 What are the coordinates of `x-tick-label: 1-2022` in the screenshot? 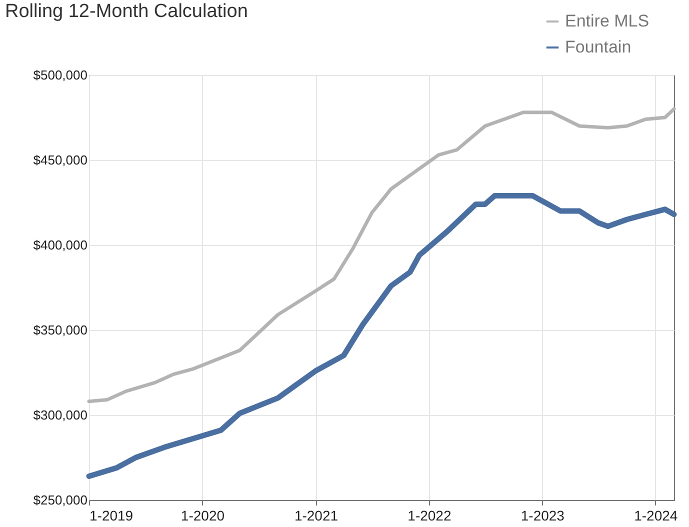 It's located at (430, 516).